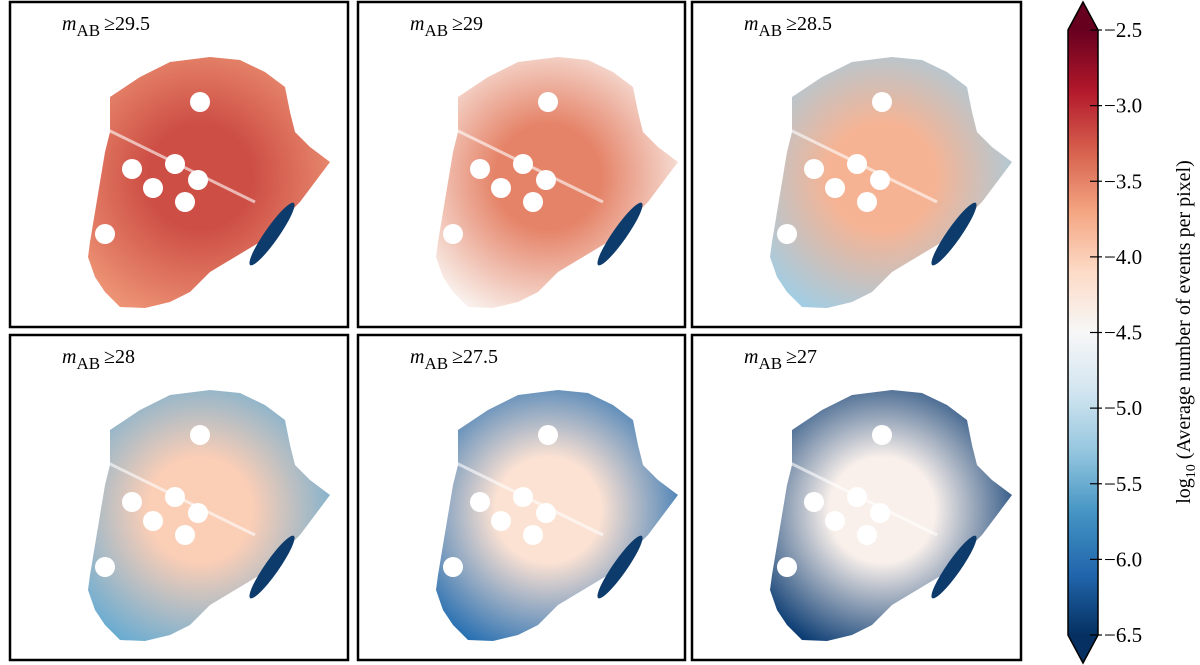  I want to click on panel: mAB ≥29.5, so click(179, 164).